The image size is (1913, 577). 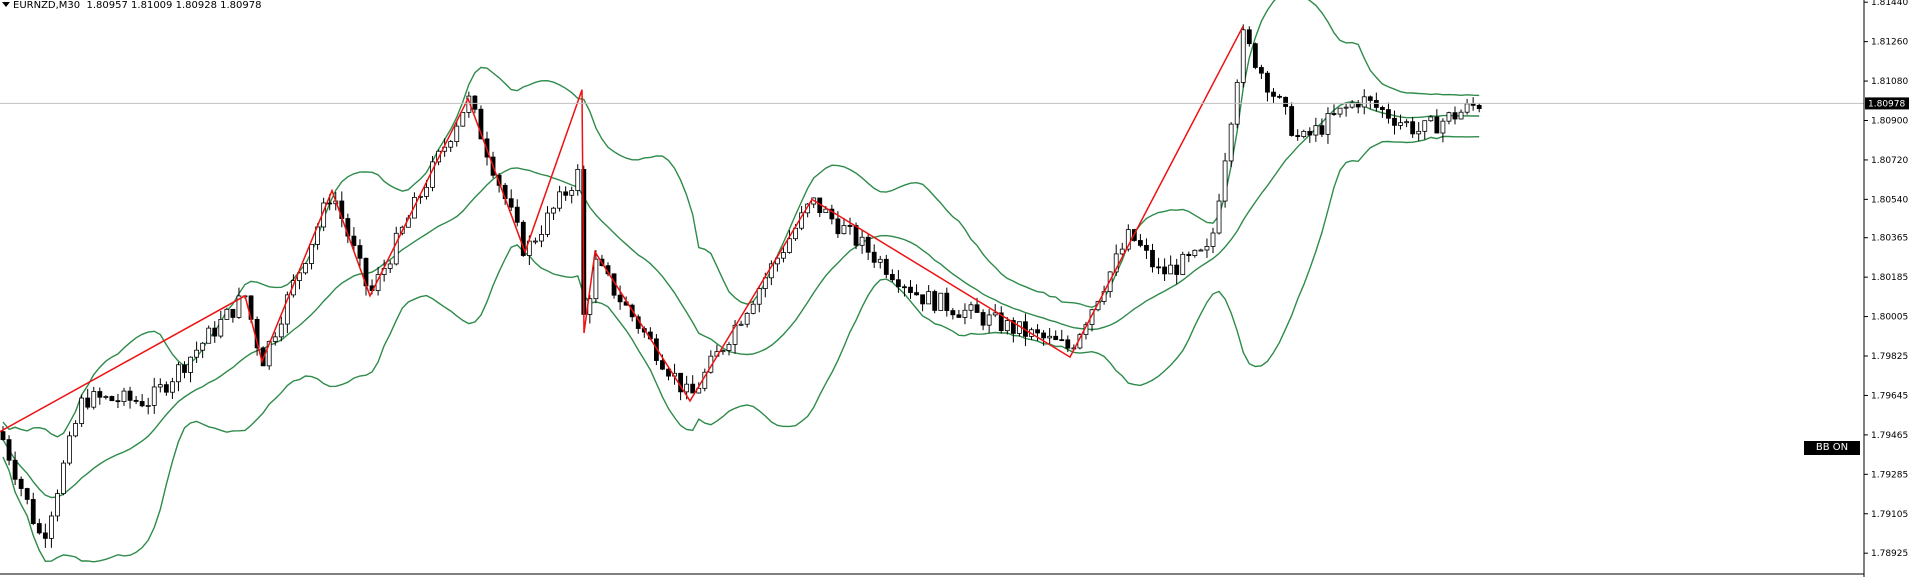 What do you see at coordinates (1889, 161) in the screenshot?
I see `price-tick-label: 1.80720` at bounding box center [1889, 161].